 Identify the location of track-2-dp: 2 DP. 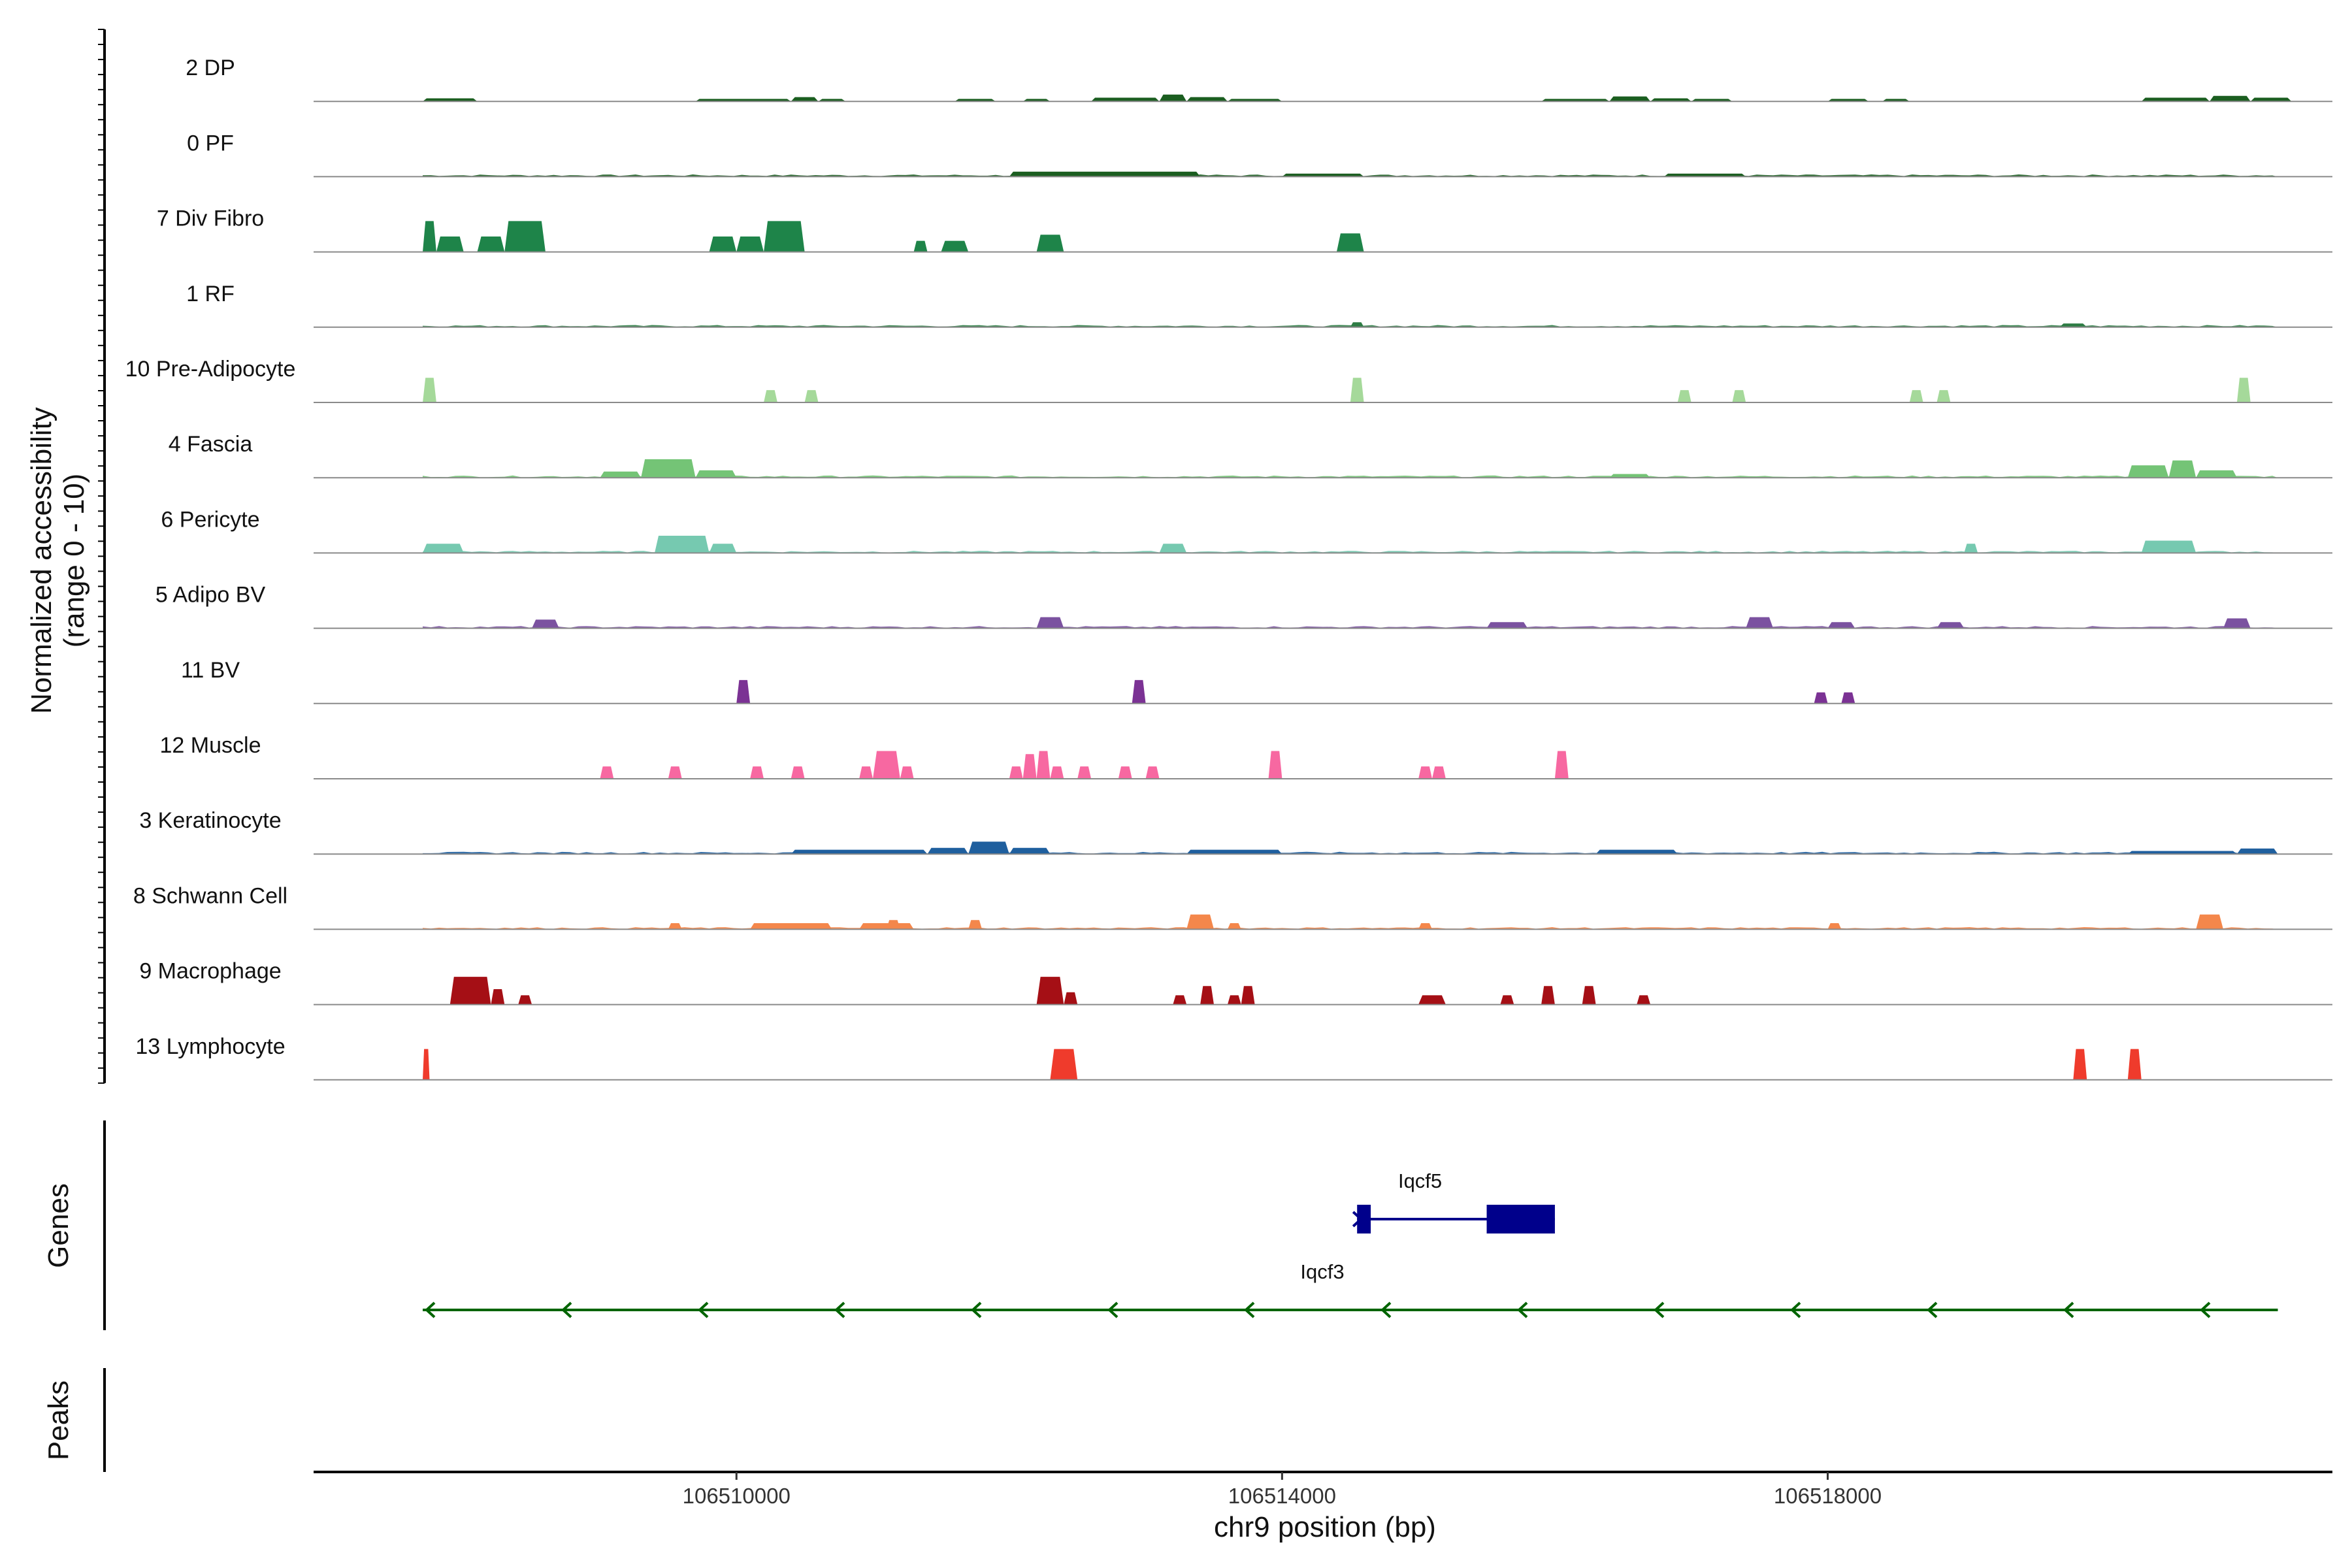
(1259, 79).